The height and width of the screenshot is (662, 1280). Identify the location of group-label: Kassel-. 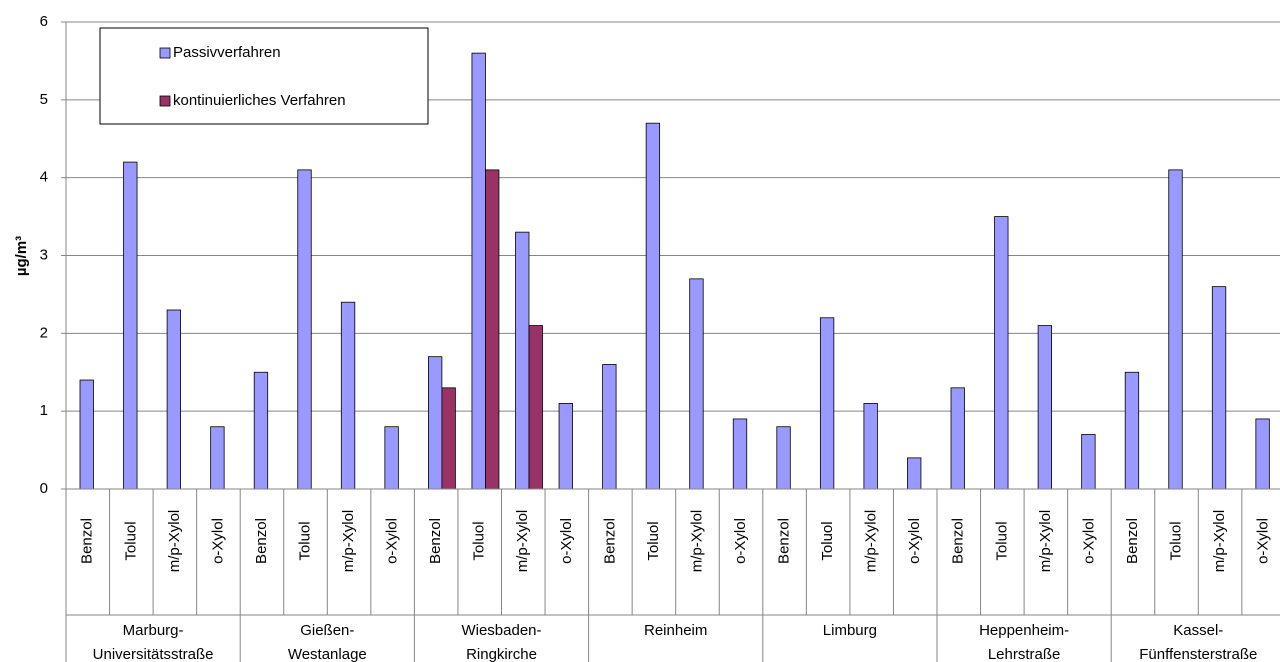
(1198, 630).